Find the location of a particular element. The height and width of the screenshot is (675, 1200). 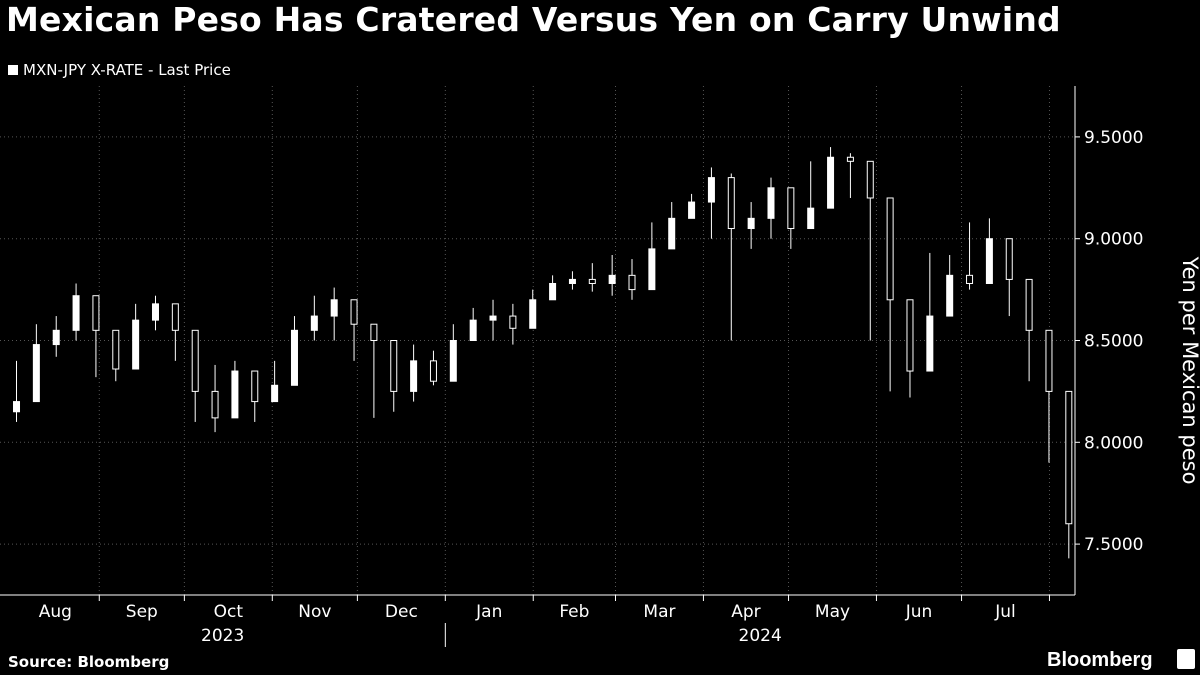

legend: MXN-JPY X-RATE - Last Price is located at coordinates (119, 70).